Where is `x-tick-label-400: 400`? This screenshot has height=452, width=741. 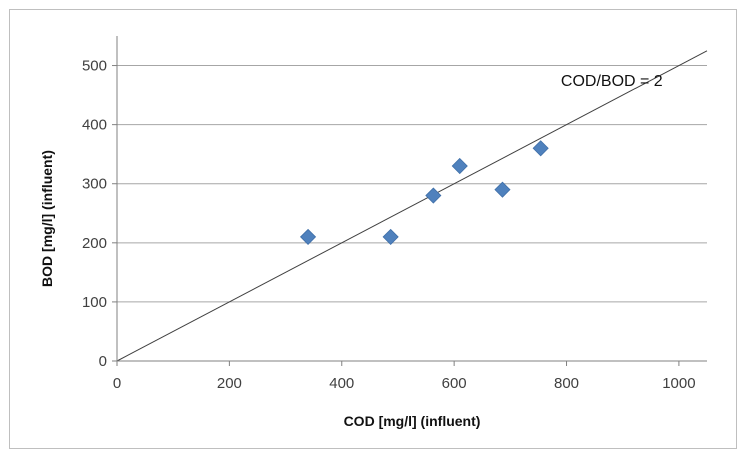 x-tick-label-400: 400 is located at coordinates (341, 383).